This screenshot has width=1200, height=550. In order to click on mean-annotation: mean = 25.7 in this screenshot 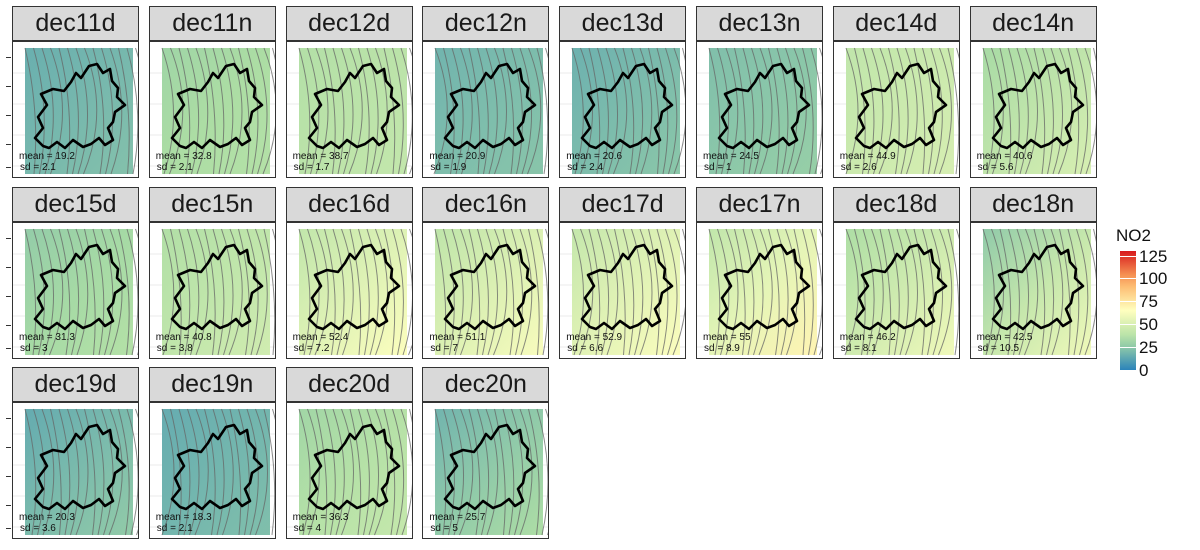, I will do `click(457, 517)`.